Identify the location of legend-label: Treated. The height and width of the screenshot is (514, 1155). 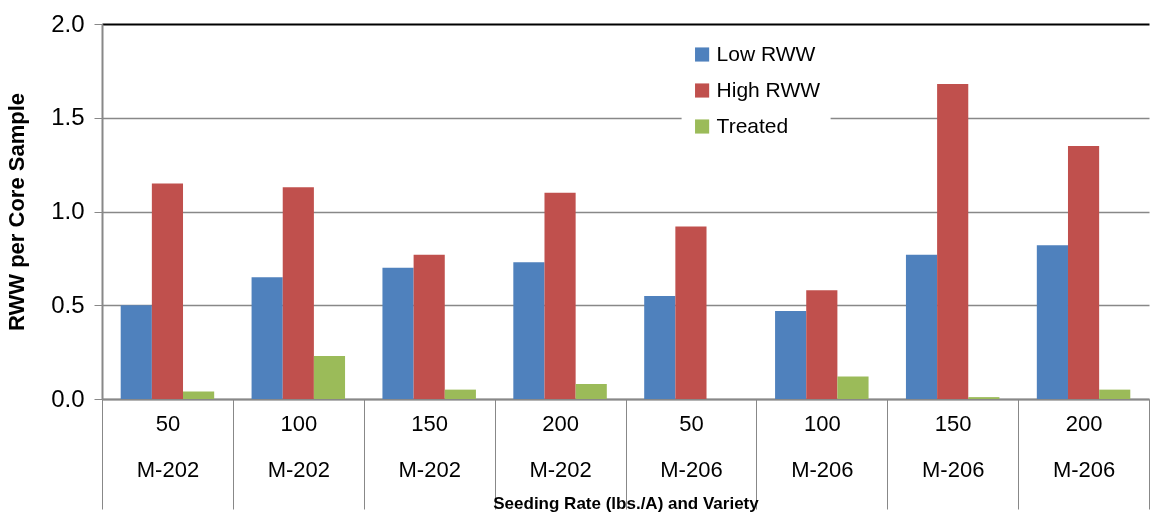
(752, 125).